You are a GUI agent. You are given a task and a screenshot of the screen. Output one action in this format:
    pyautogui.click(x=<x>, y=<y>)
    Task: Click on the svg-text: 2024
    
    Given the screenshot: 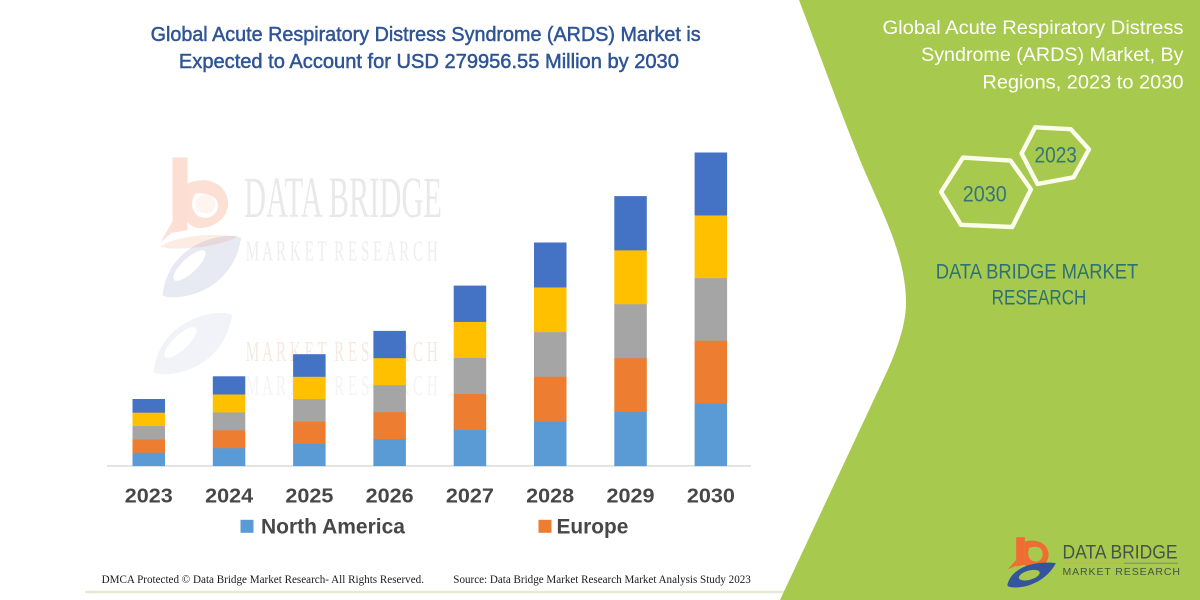 What is the action you would take?
    pyautogui.click(x=229, y=496)
    